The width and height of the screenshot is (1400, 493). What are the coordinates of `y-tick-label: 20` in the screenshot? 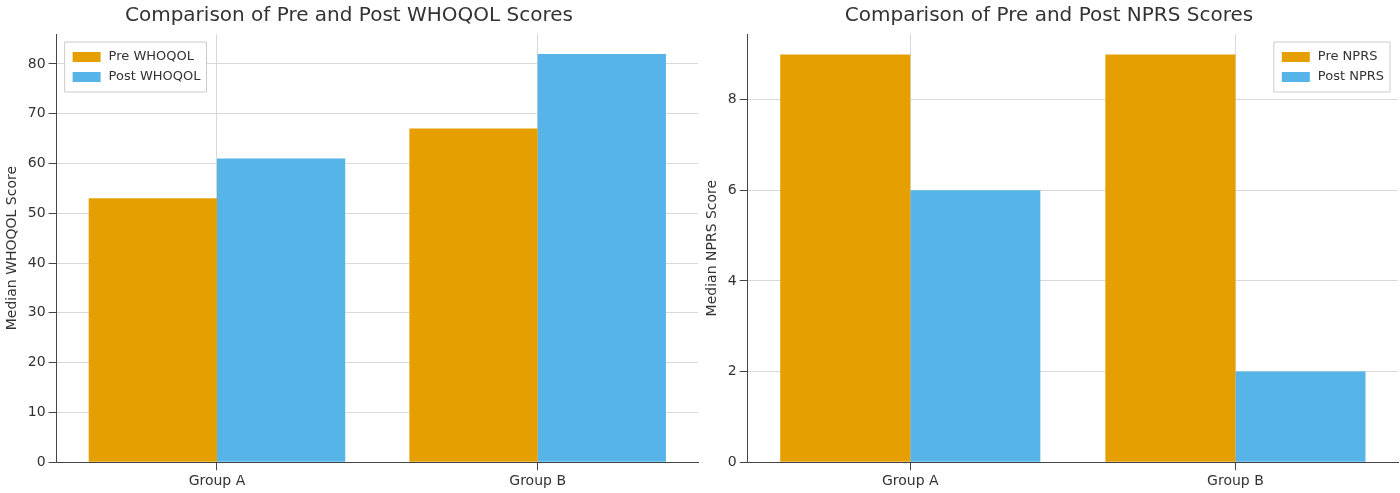 It's located at (36, 361).